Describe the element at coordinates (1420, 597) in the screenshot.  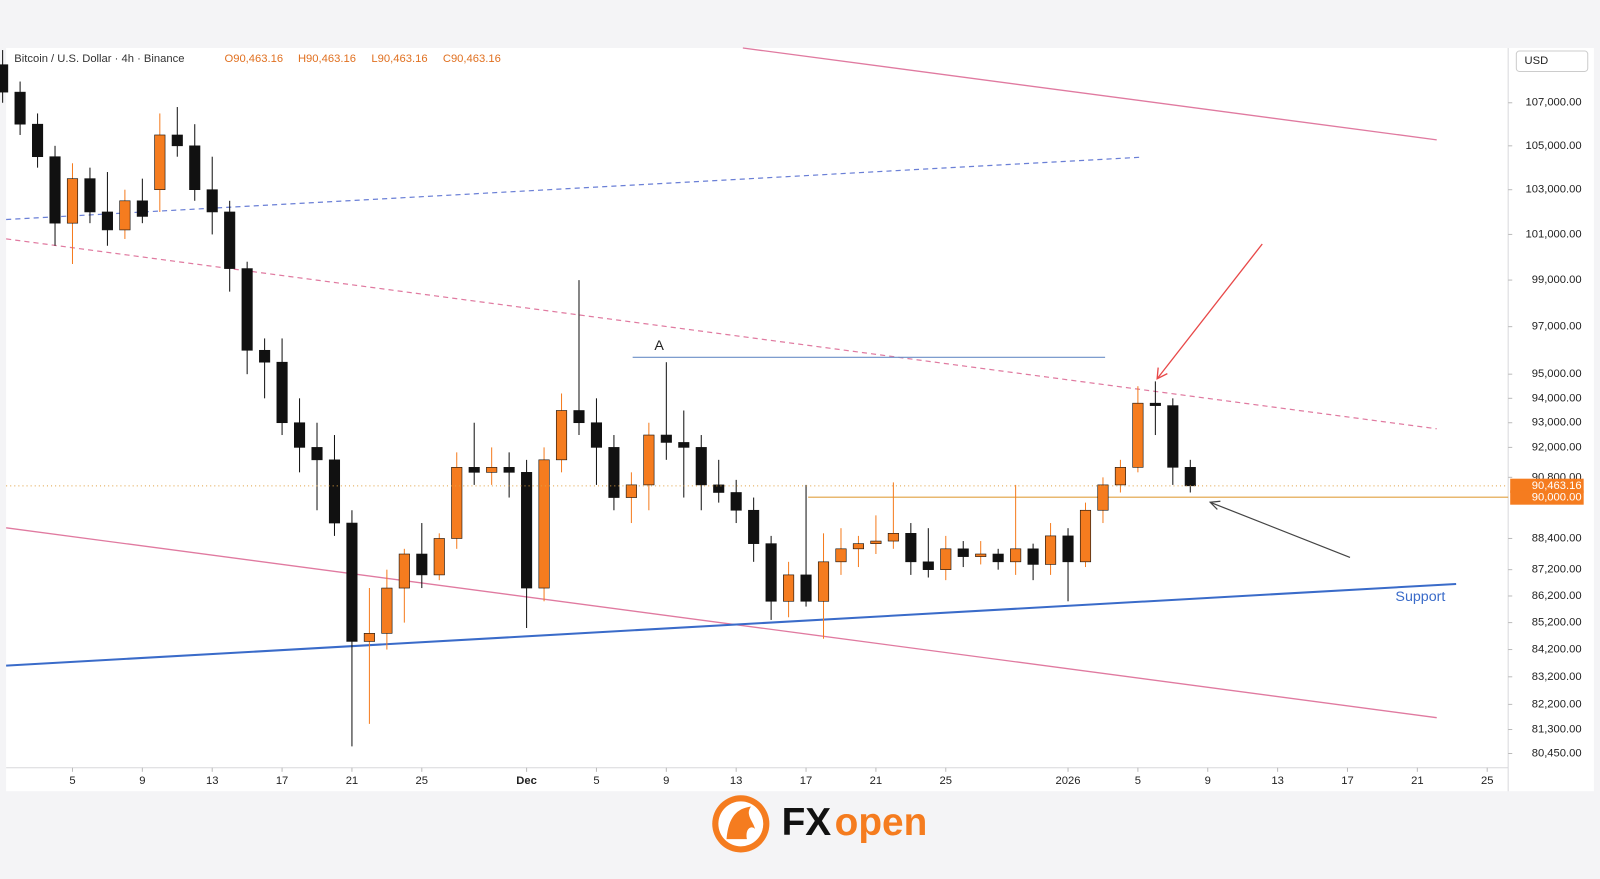
I see `annotation-label: Support` at that location.